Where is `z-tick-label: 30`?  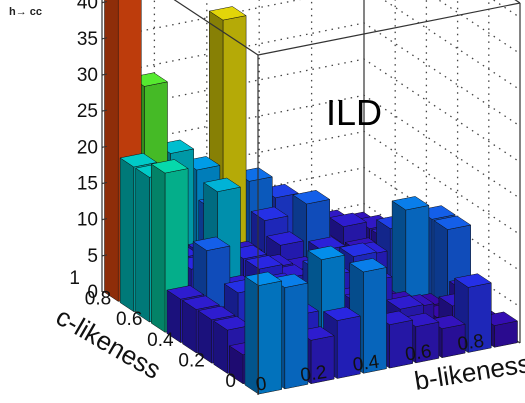
z-tick-label: 30 is located at coordinates (87, 75).